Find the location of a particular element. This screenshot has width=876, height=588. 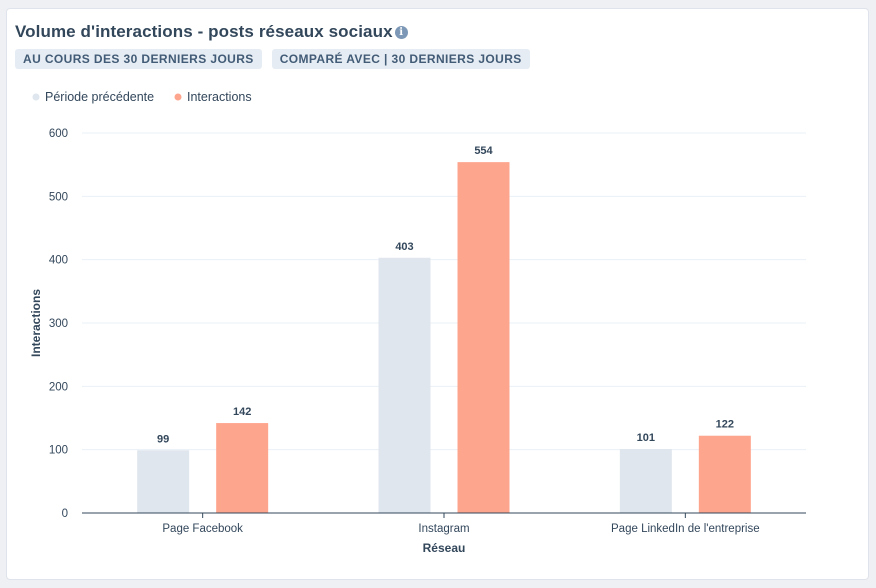

x-tick-label: Page Facebook is located at coordinates (202, 529).